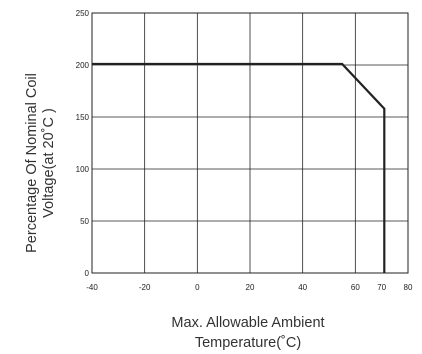 This screenshot has width=422, height=354. What do you see at coordinates (248, 343) in the screenshot?
I see `x-axis-title-line-2: Temperature(˚C)` at bounding box center [248, 343].